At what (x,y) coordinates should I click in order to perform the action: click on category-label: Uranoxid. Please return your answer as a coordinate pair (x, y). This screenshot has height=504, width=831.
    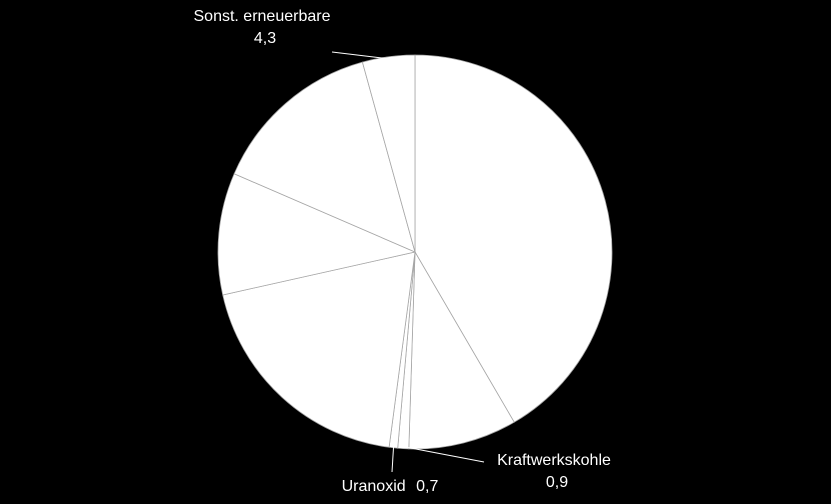
    Looking at the image, I should click on (373, 486).